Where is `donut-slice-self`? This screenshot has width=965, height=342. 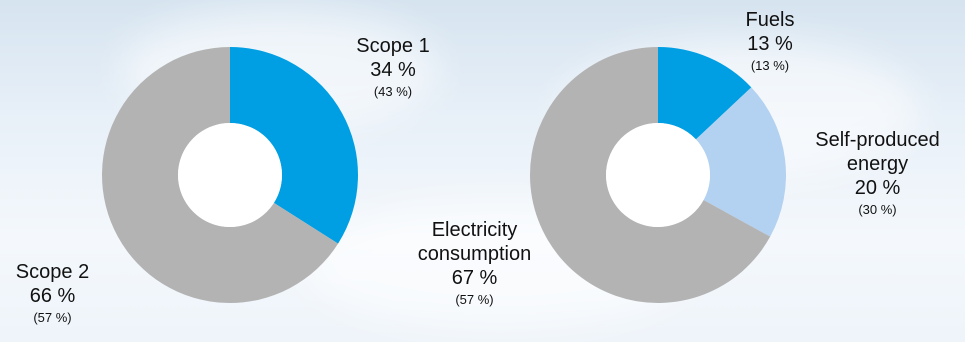 donut-slice-self is located at coordinates (740, 162).